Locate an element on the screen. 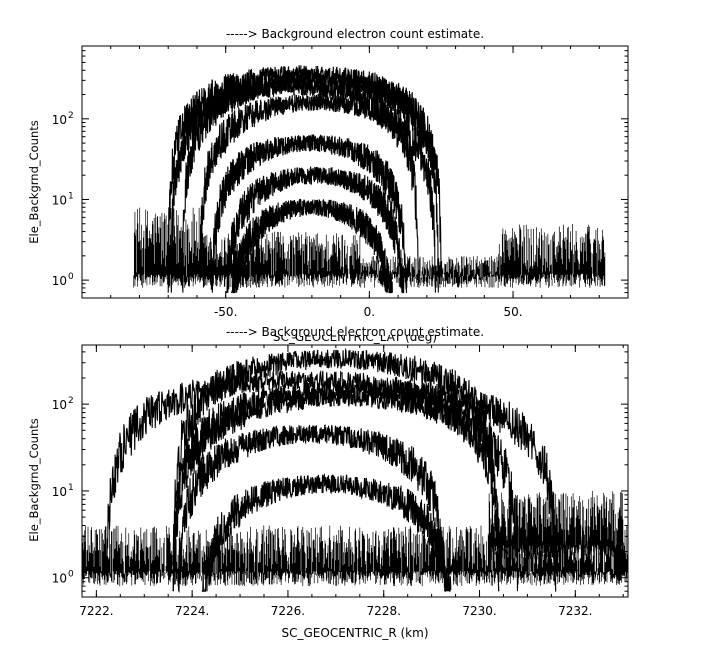 The width and height of the screenshot is (724, 660). bottom-chart-x-tick-label: 7222. is located at coordinates (96, 611).